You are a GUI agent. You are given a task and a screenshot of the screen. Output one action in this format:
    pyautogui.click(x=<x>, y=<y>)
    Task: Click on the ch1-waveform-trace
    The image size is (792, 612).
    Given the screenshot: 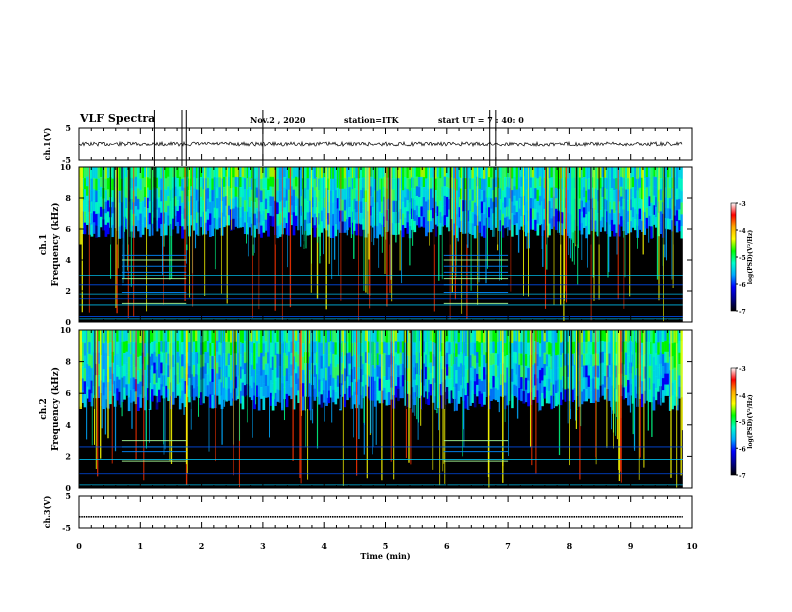 What is the action you would take?
    pyautogui.click(x=380, y=138)
    